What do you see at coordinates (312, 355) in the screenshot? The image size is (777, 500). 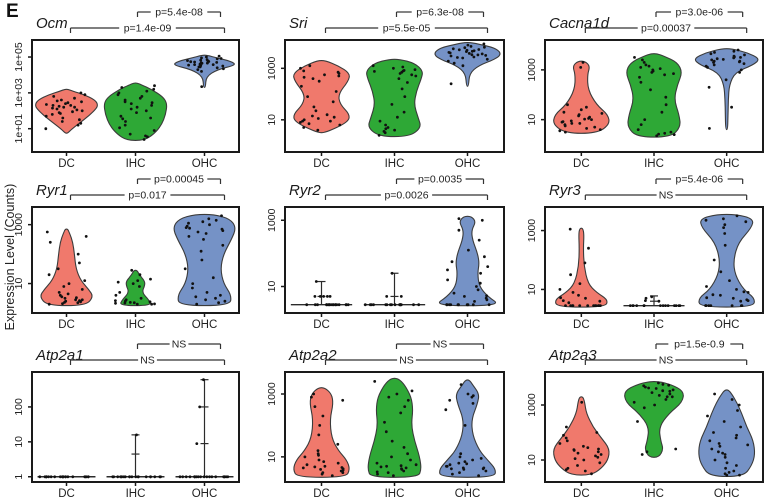 I see `gene-title: Atp2a2` at bounding box center [312, 355].